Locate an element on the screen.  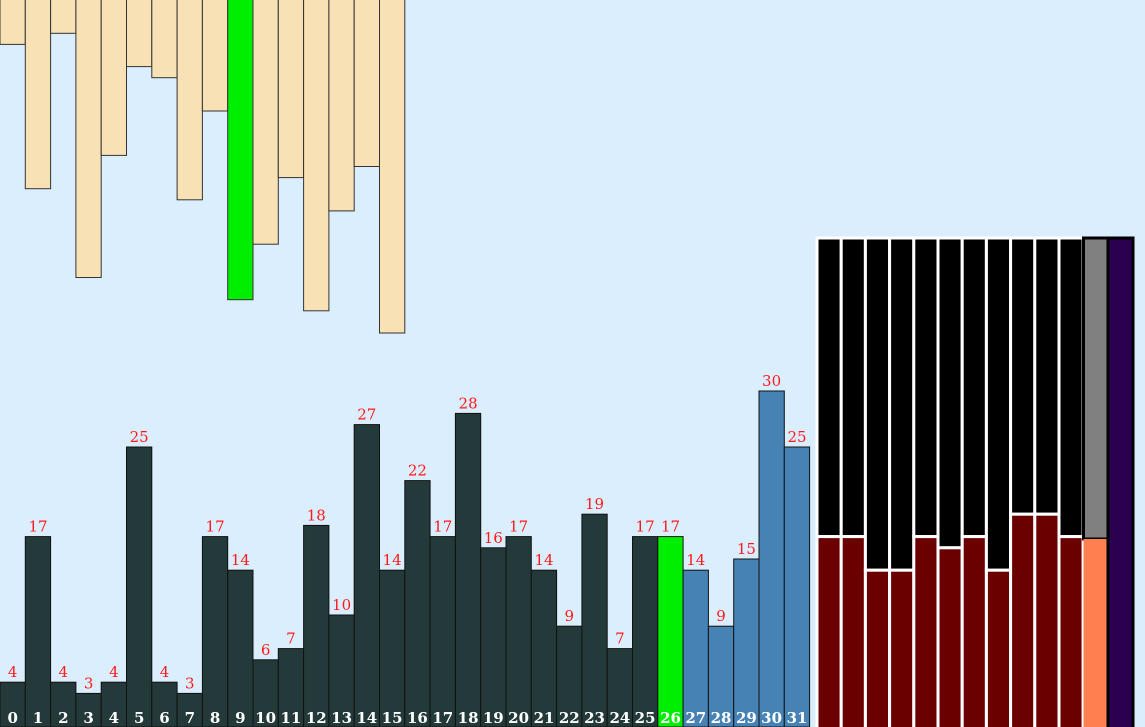
index-label-1: 1 is located at coordinates (38, 718).